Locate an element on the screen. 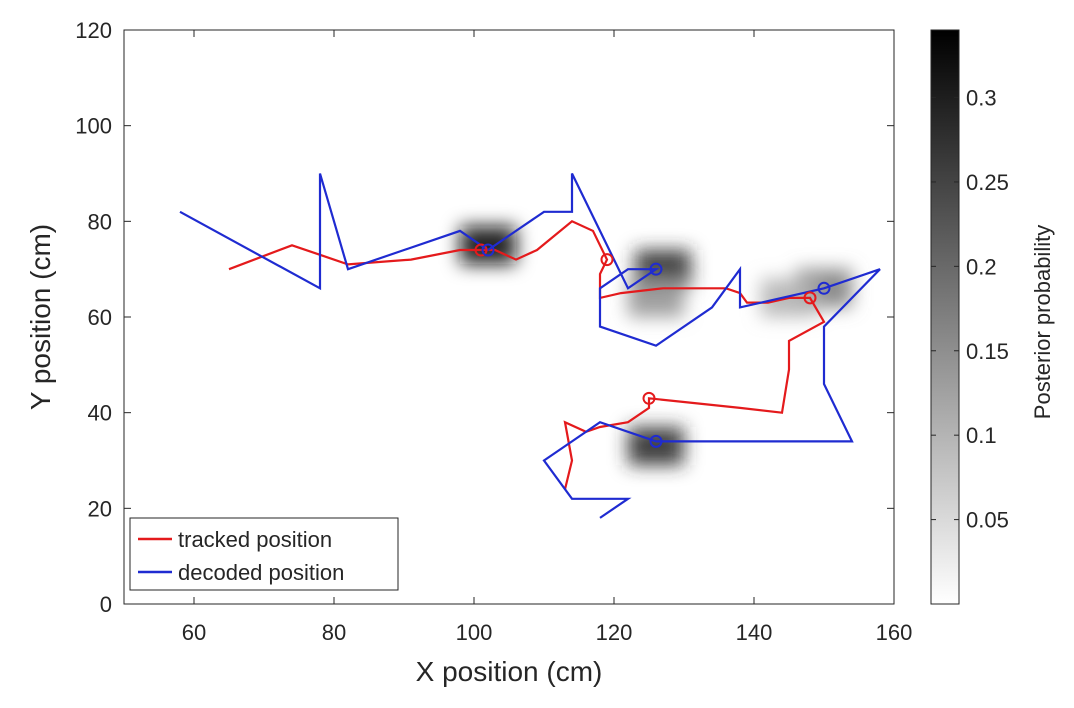  y-tick-label-120: 120 is located at coordinates (93, 30).